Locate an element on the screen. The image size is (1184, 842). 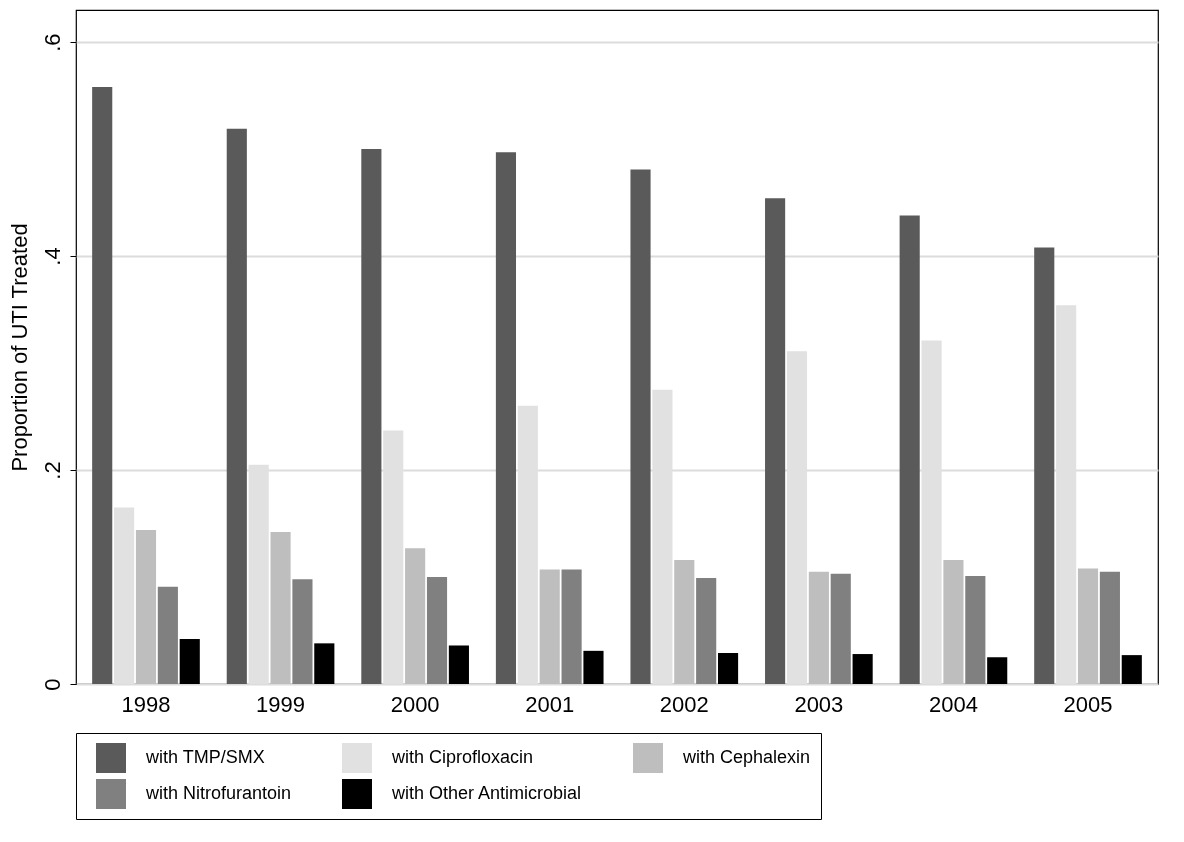
x-tick-label: 1998 is located at coordinates (146, 704).